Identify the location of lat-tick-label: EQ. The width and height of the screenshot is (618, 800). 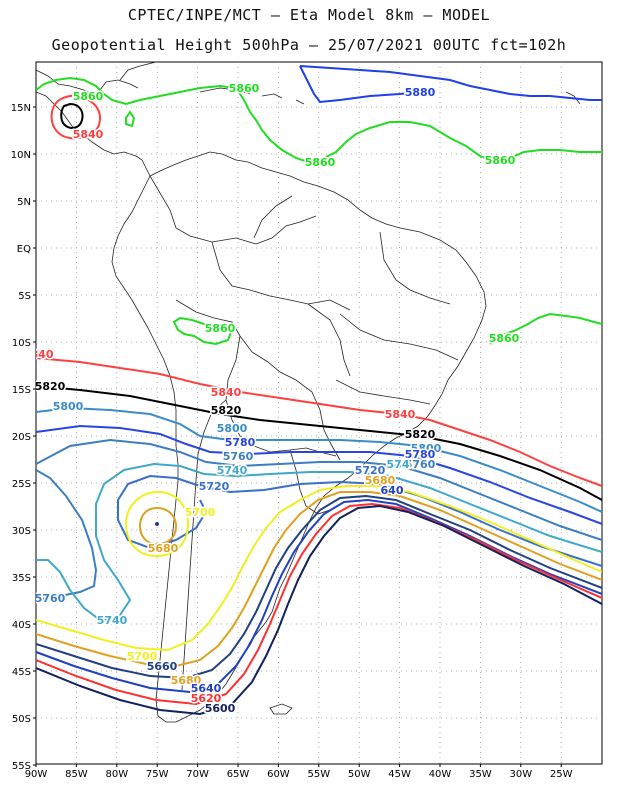
(24, 249).